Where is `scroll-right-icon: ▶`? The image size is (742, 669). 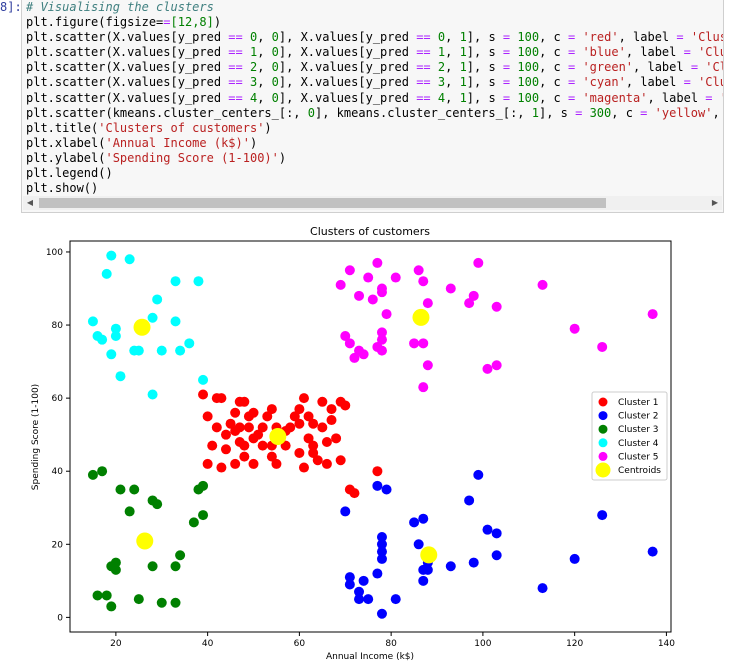
scroll-right-icon: ▶ is located at coordinates (715, 202).